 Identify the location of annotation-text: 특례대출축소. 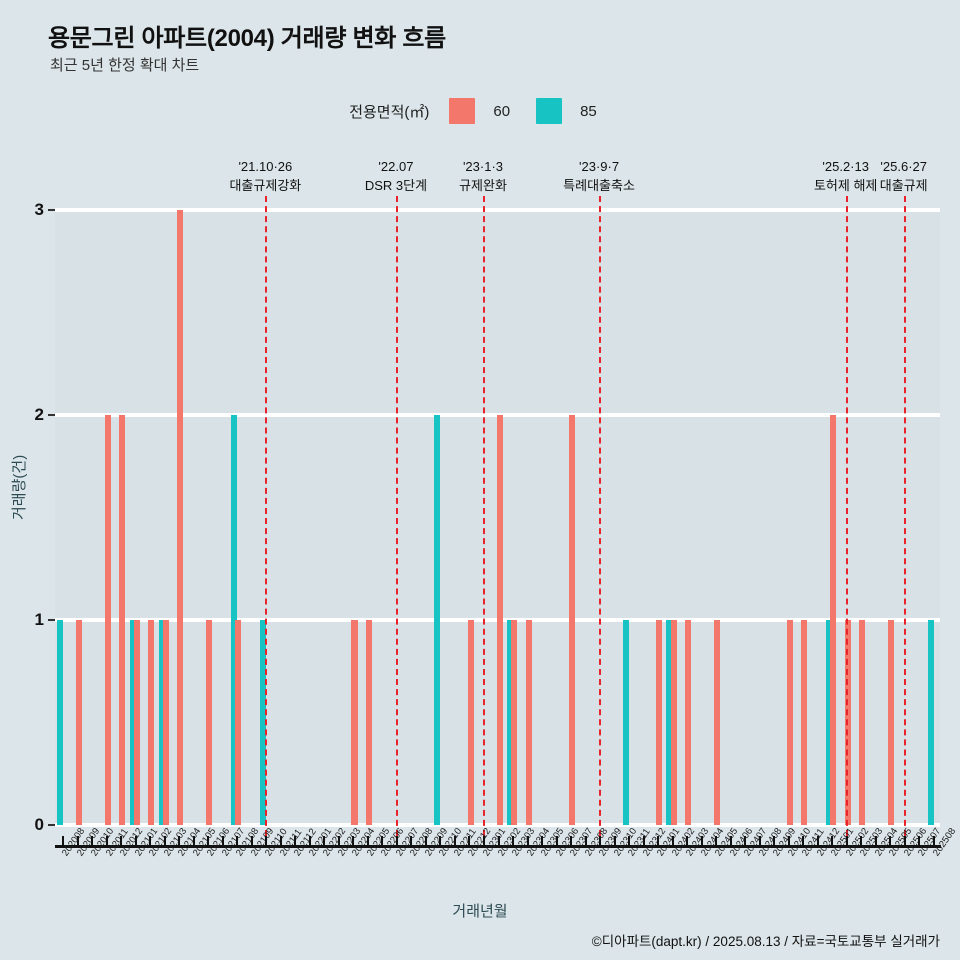
(599, 185).